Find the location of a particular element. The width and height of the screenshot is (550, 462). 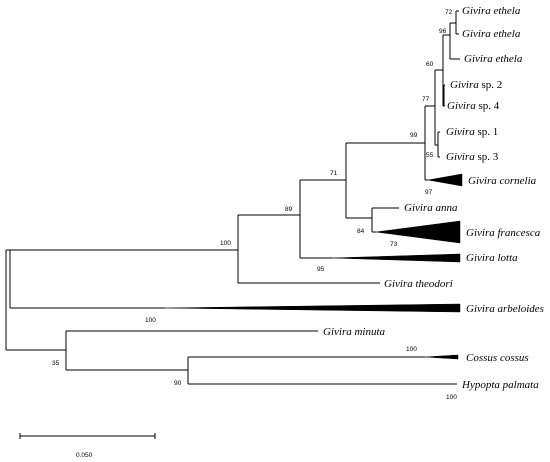

support-value-35: 35 is located at coordinates (56, 363).